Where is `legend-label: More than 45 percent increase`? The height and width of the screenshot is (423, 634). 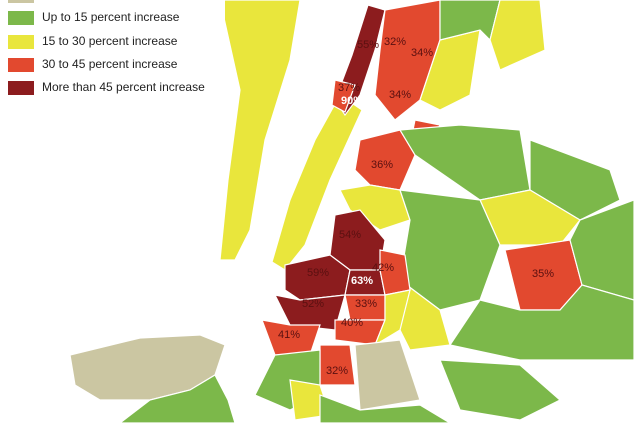 legend-label: More than 45 percent increase is located at coordinates (123, 87).